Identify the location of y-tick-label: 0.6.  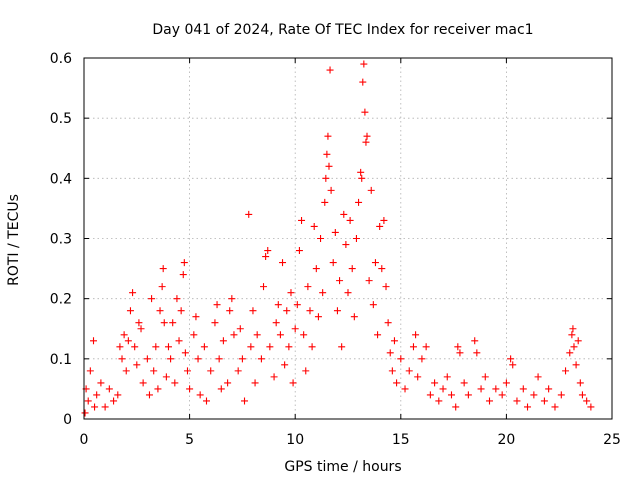
(61, 59).